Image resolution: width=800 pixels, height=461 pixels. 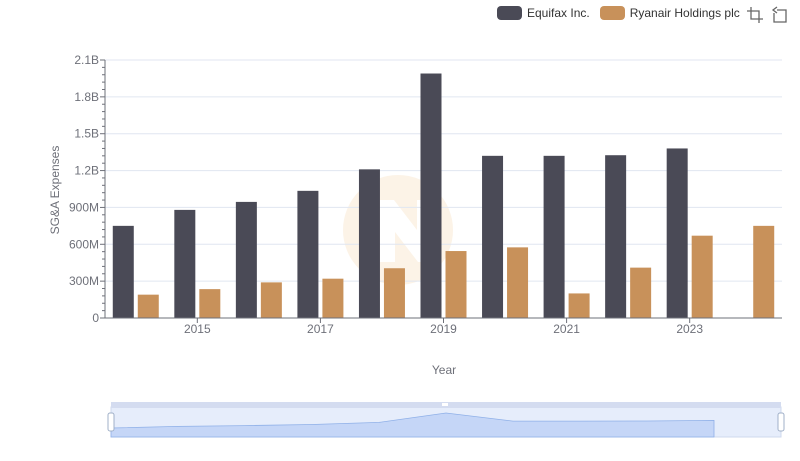 I want to click on legend-swatch-ryanair, so click(x=612, y=13).